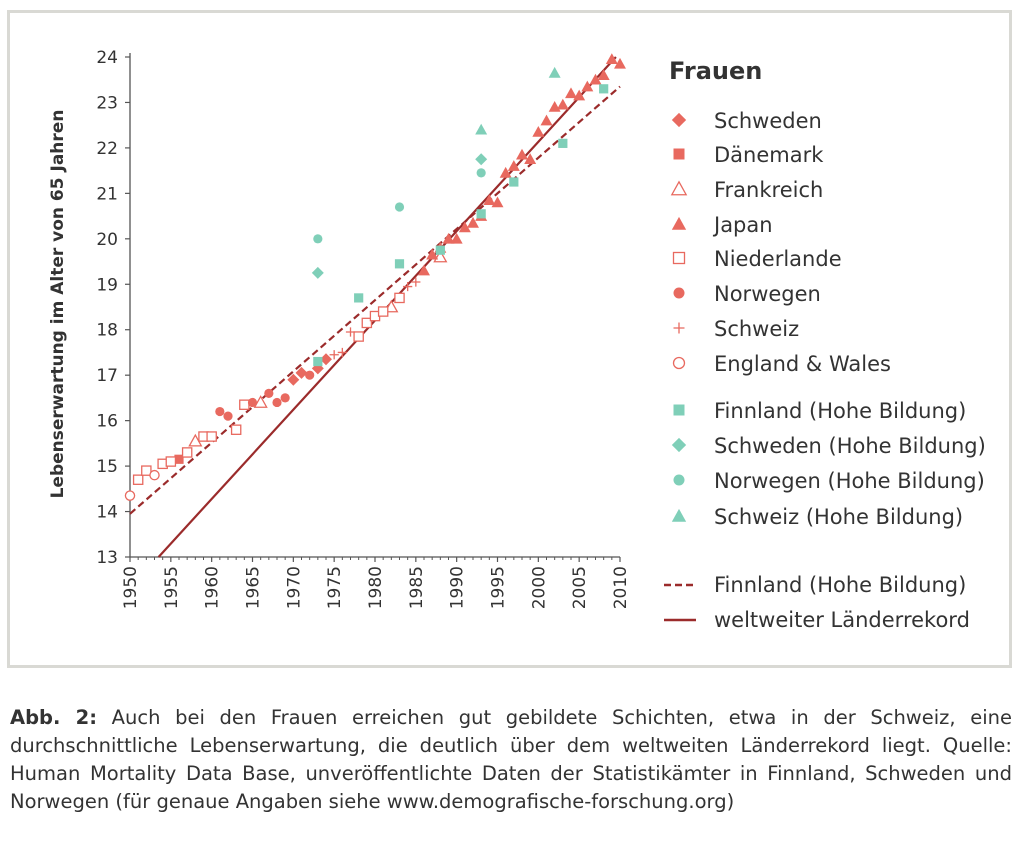 This screenshot has width=1024, height=865. I want to click on legend-label: Norwegen, so click(767, 294).